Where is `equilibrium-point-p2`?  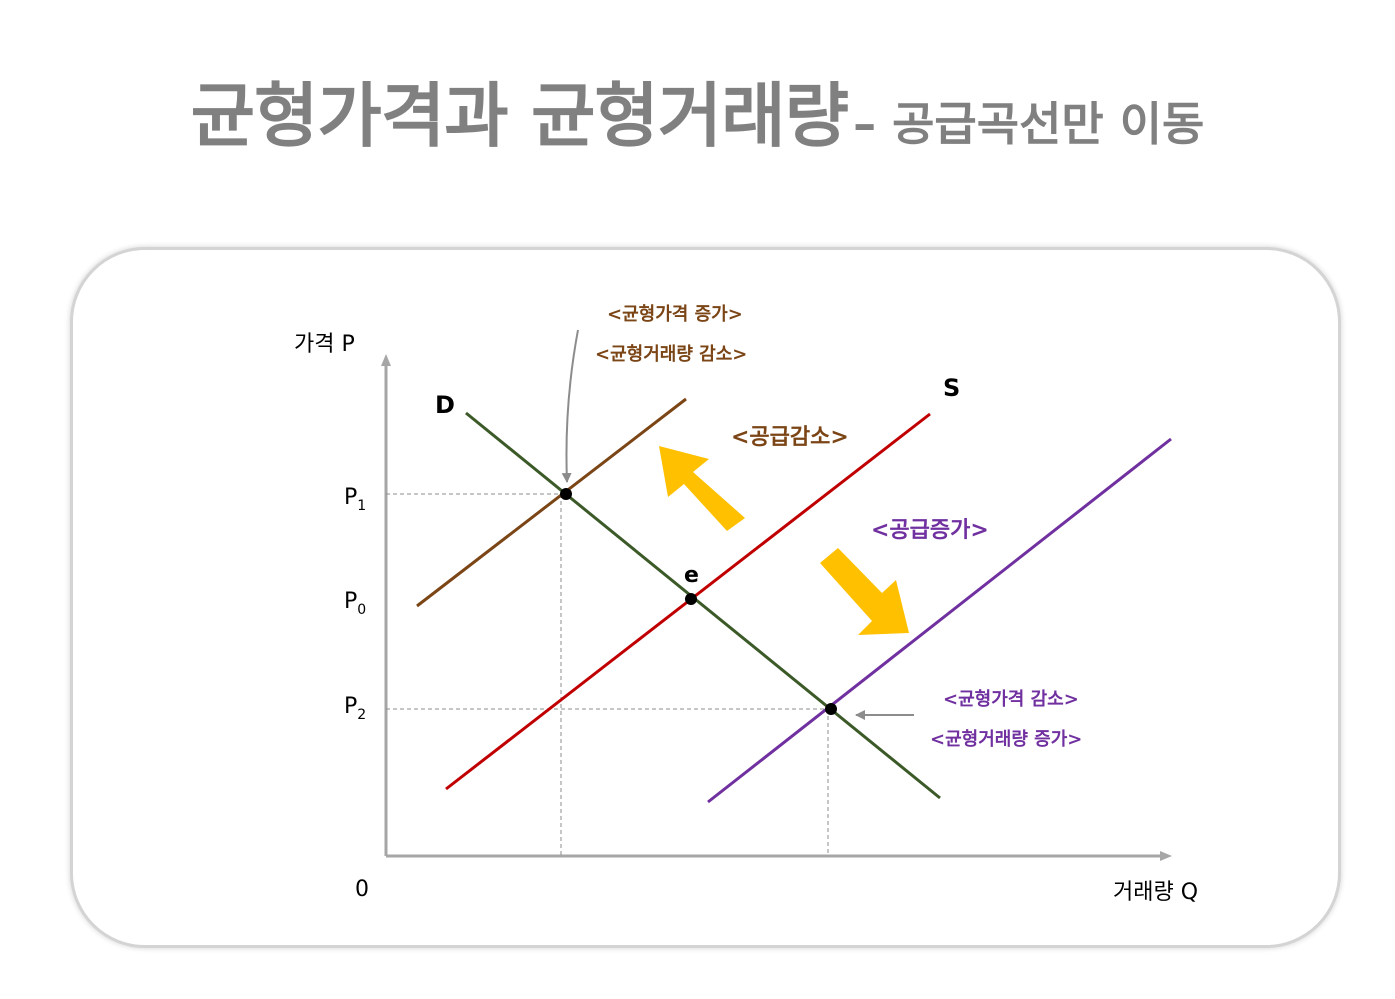
equilibrium-point-p2 is located at coordinates (831, 709).